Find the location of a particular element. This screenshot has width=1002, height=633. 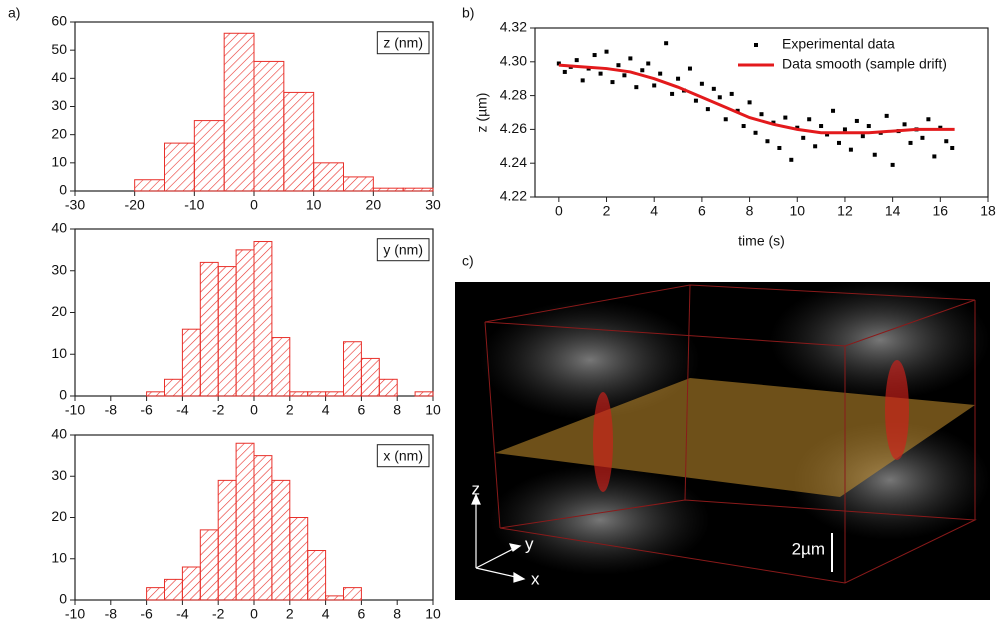

scale-bar-label: 2µm is located at coordinates (808, 548).